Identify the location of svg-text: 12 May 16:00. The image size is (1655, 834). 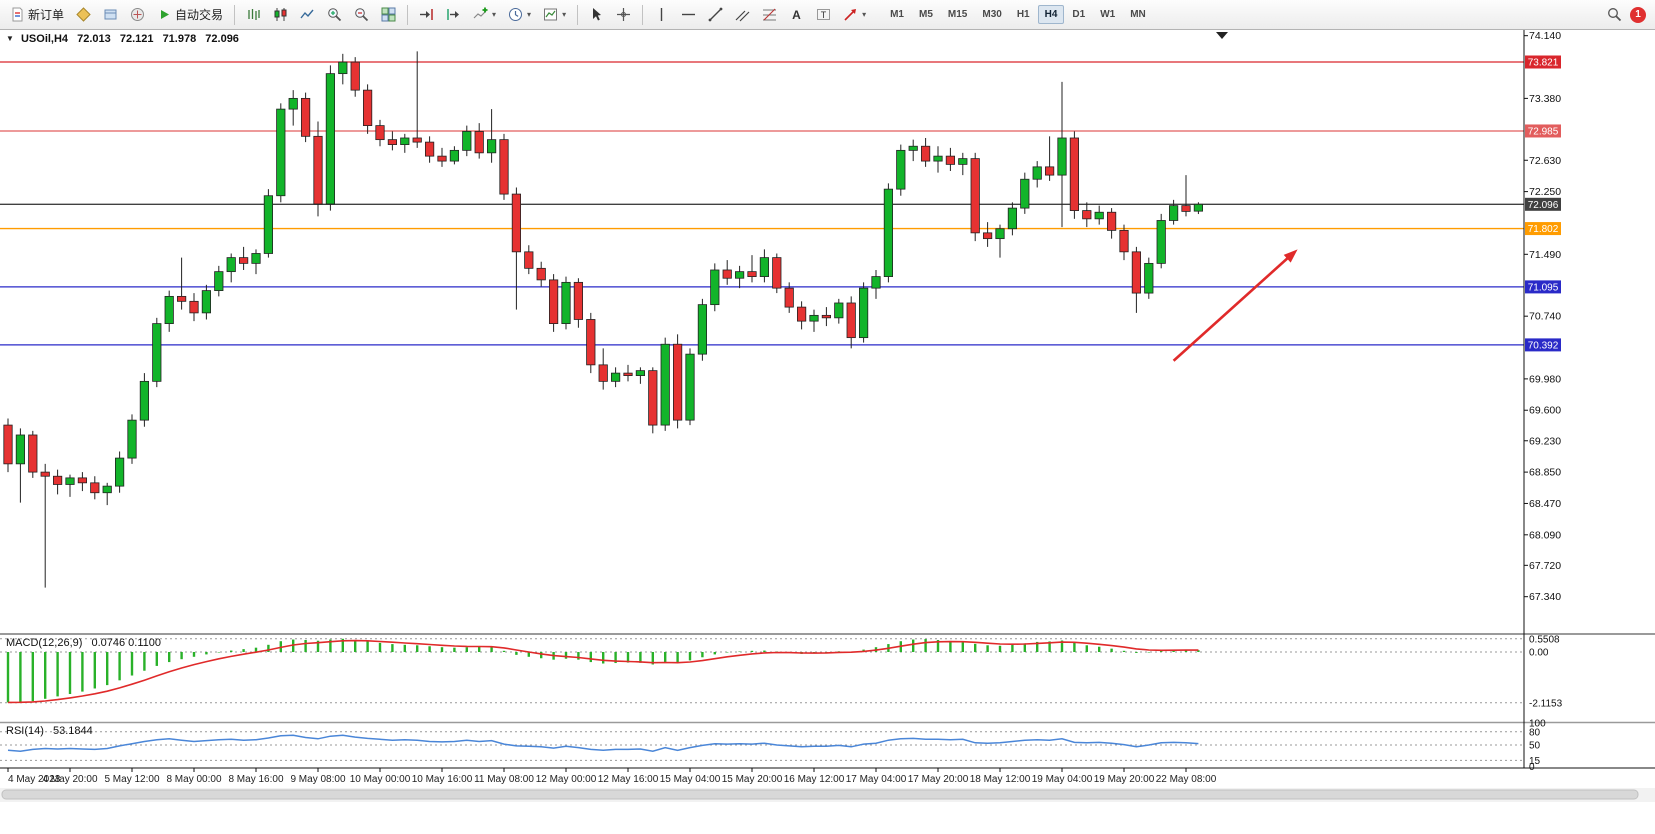
(628, 779).